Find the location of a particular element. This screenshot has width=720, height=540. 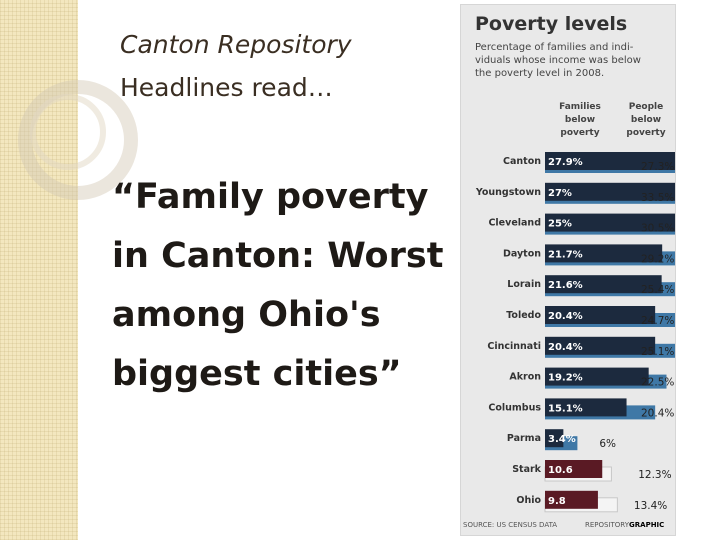

families-value-label: 25% is located at coordinates (560, 224).